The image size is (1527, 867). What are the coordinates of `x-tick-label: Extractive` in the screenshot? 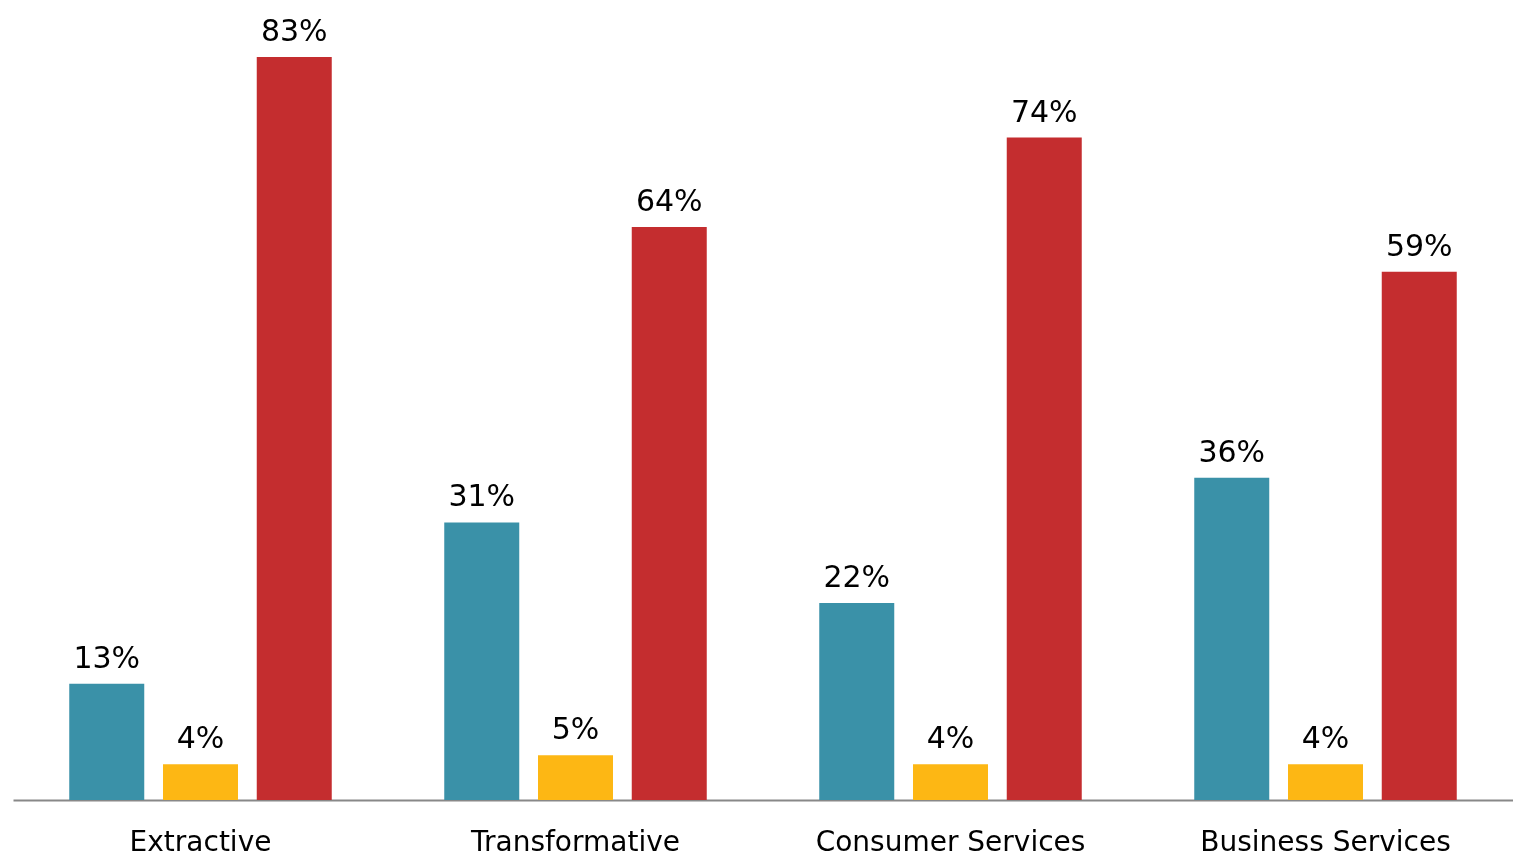 It's located at (200, 841).